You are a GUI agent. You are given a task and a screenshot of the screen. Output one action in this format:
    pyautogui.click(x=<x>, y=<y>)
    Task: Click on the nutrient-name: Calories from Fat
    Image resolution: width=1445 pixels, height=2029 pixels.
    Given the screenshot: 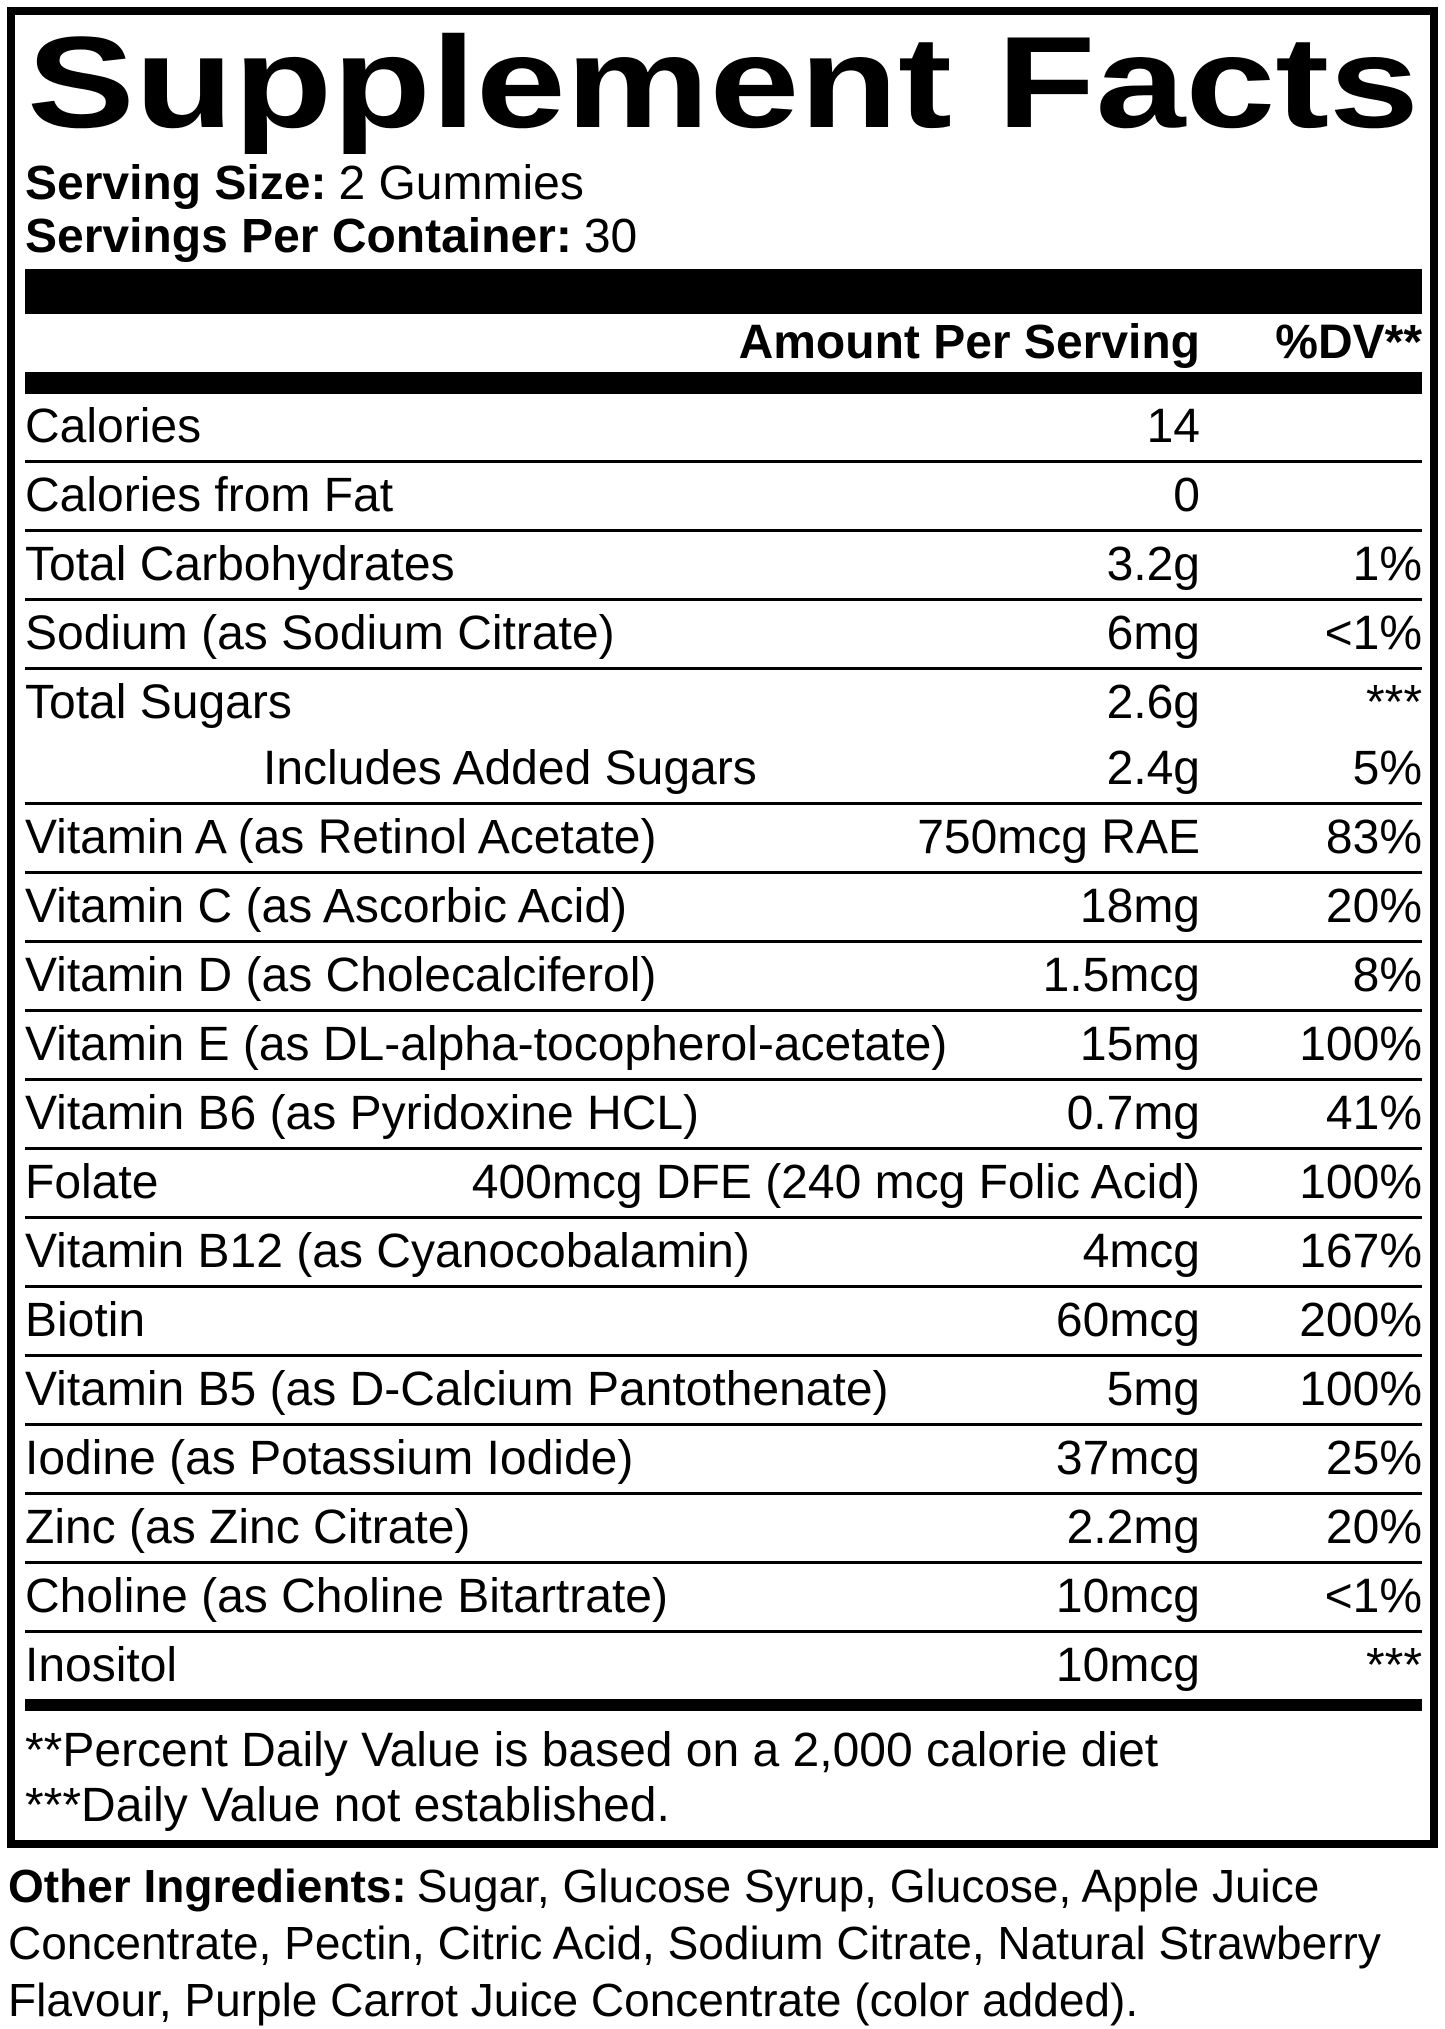 What is the action you would take?
    pyautogui.click(x=209, y=495)
    